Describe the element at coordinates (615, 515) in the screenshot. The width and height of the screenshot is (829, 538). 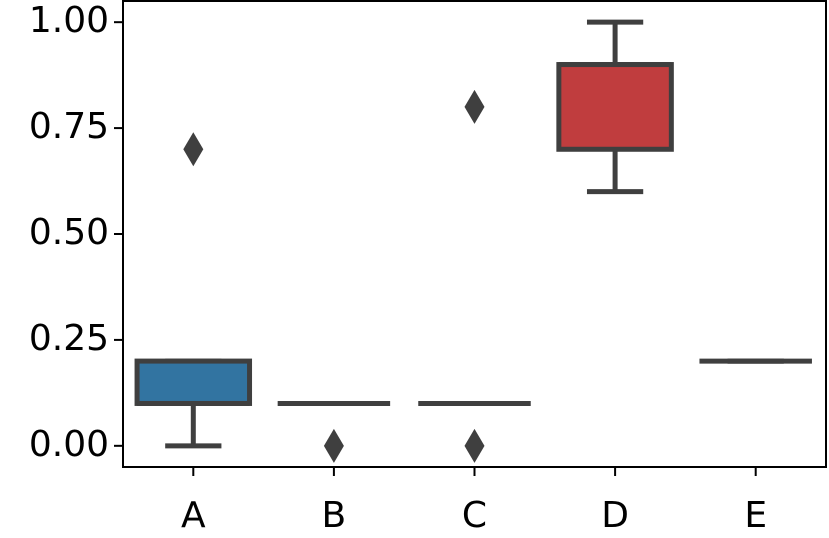
I see `x-tick-label: D` at that location.